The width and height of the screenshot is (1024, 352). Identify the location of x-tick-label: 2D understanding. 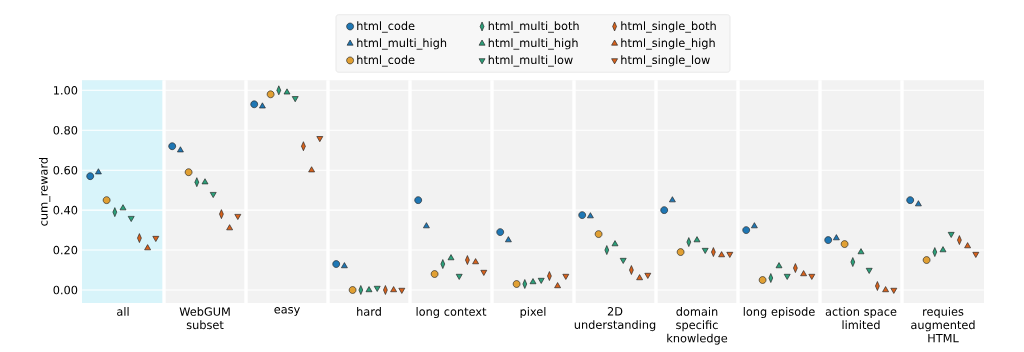
(615, 319).